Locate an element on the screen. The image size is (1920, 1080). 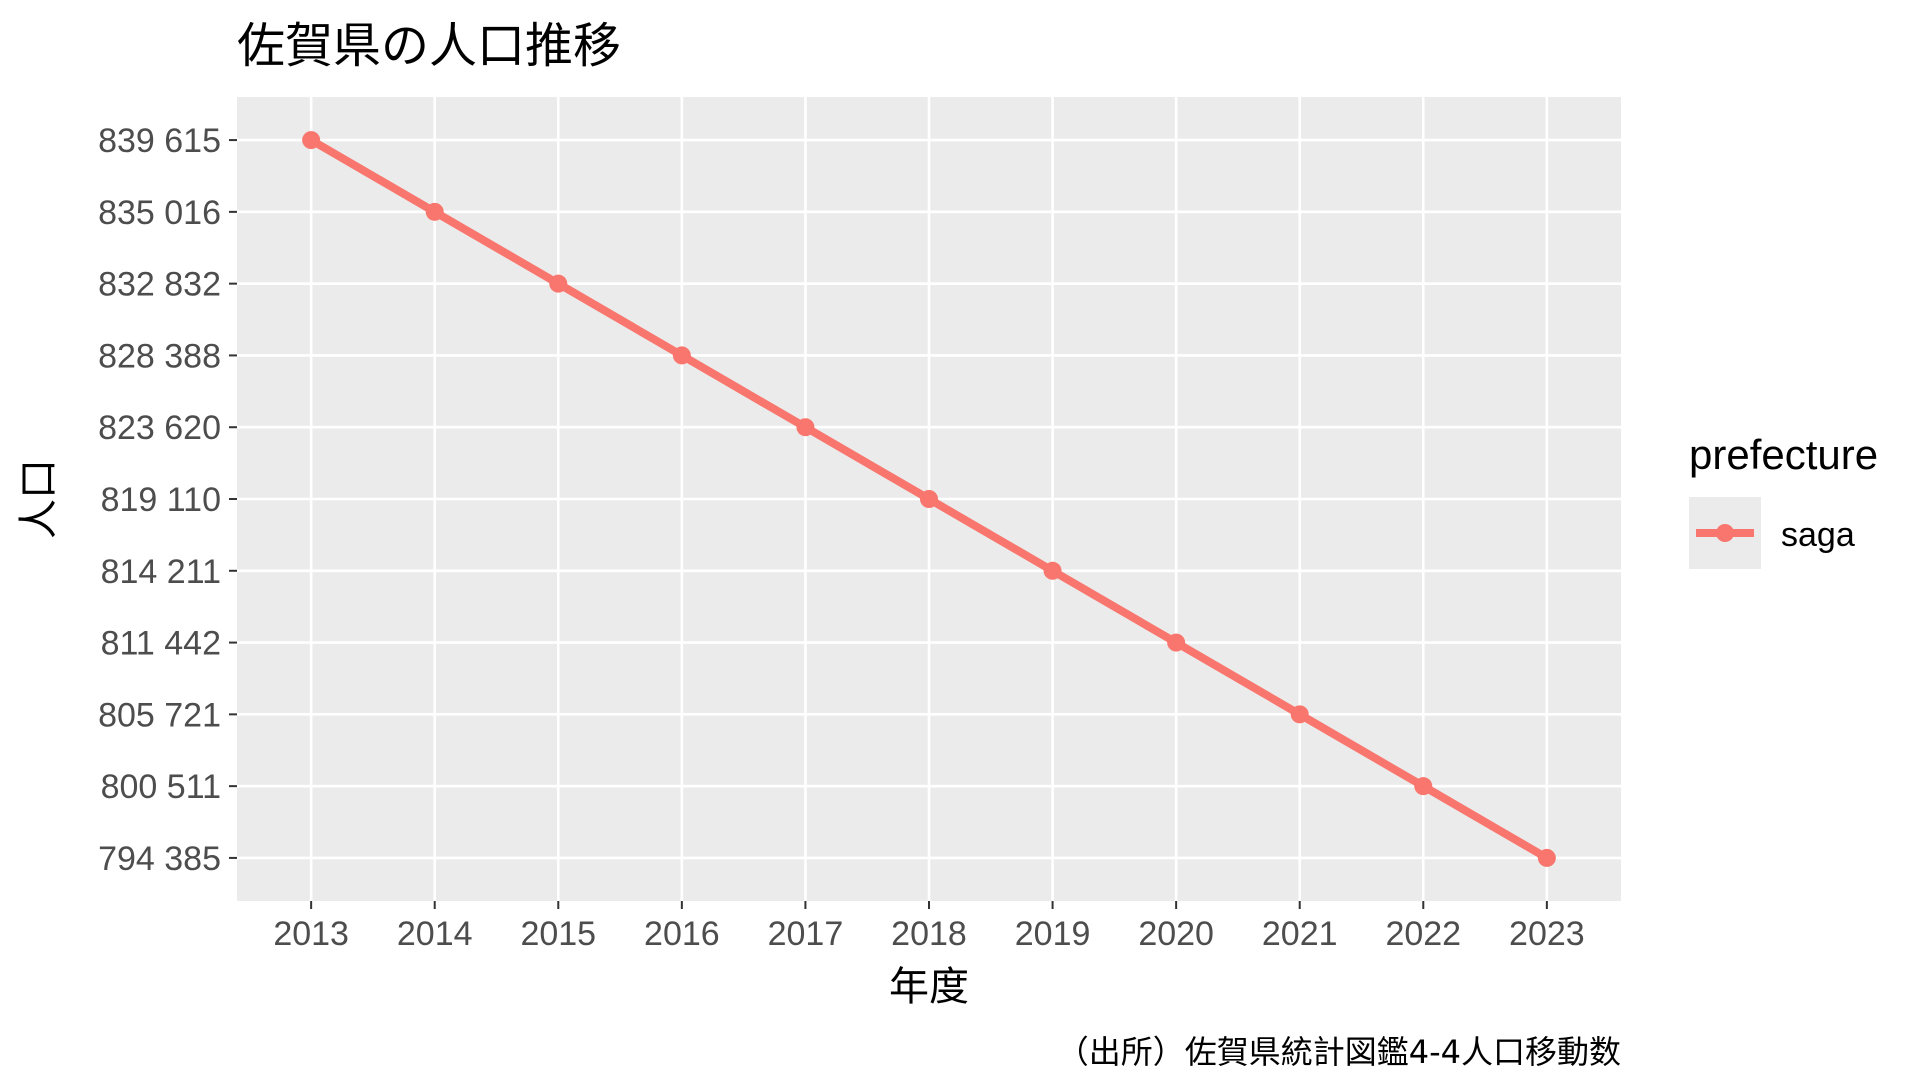
y-tick-label: 805 721 is located at coordinates (159, 715).